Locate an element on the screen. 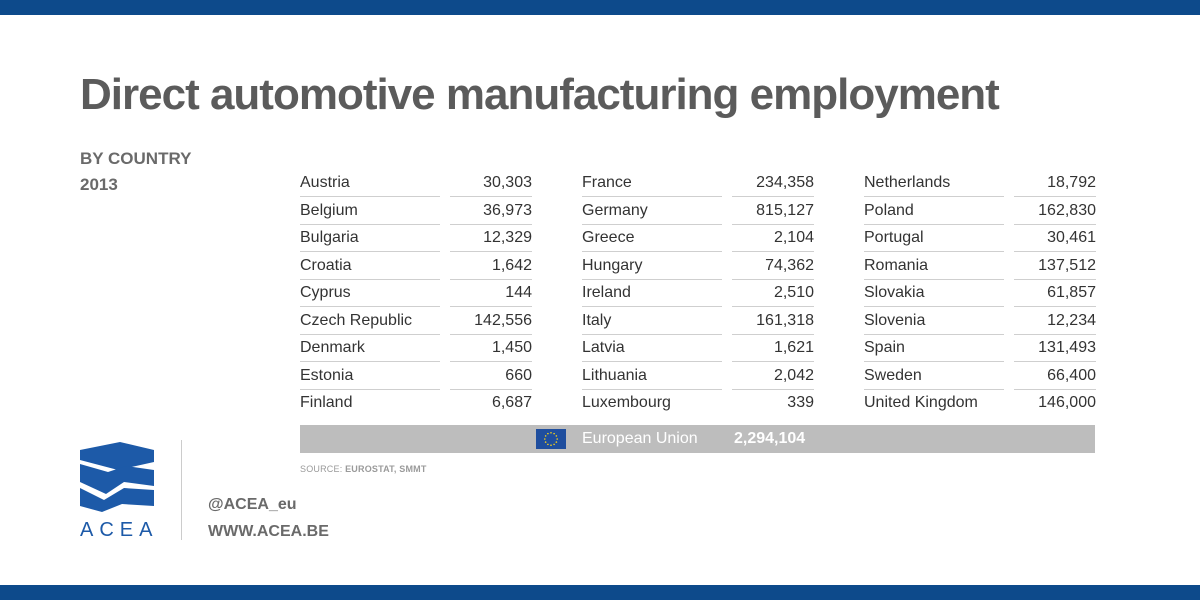 This screenshot has height=600, width=1200. table-row: Romania 137,512 is located at coordinates (980, 267).